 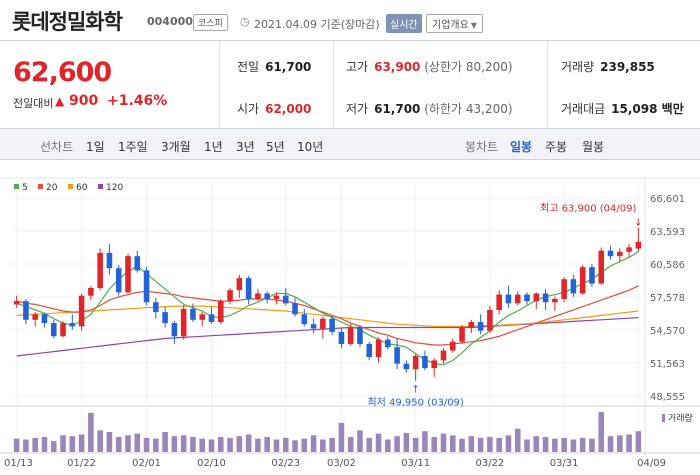 What do you see at coordinates (275, 147) in the screenshot?
I see `period-5y: 5년` at bounding box center [275, 147].